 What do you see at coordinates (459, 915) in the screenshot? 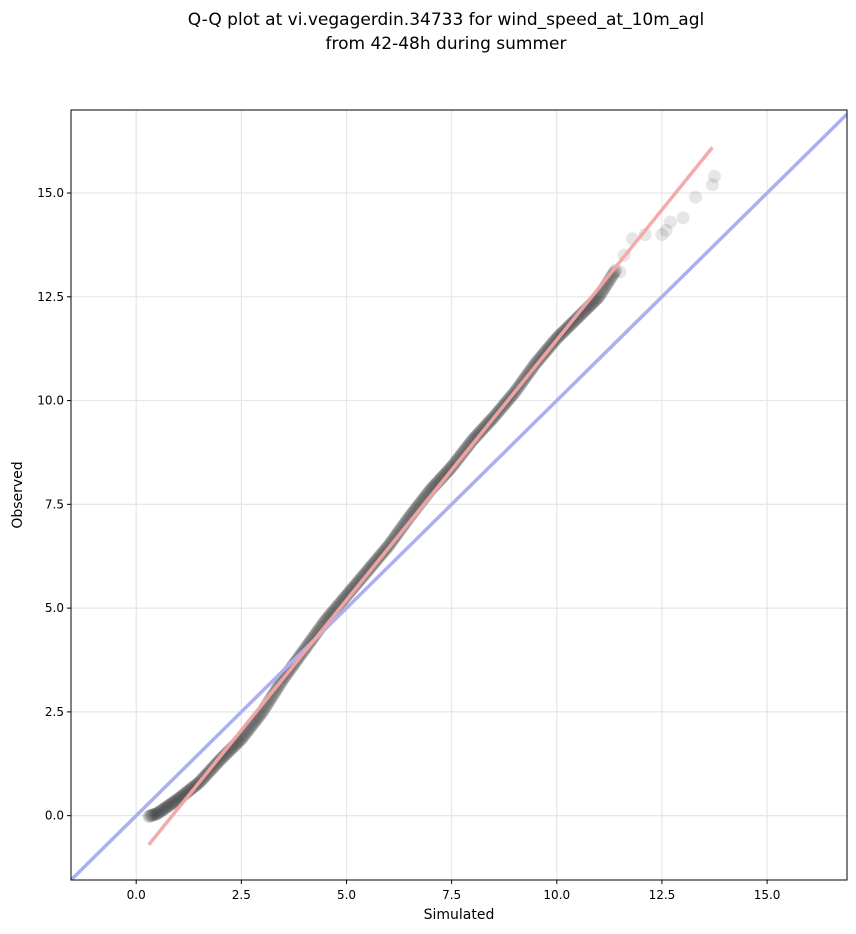
I see `x-axis-label: Simulated` at bounding box center [459, 915].